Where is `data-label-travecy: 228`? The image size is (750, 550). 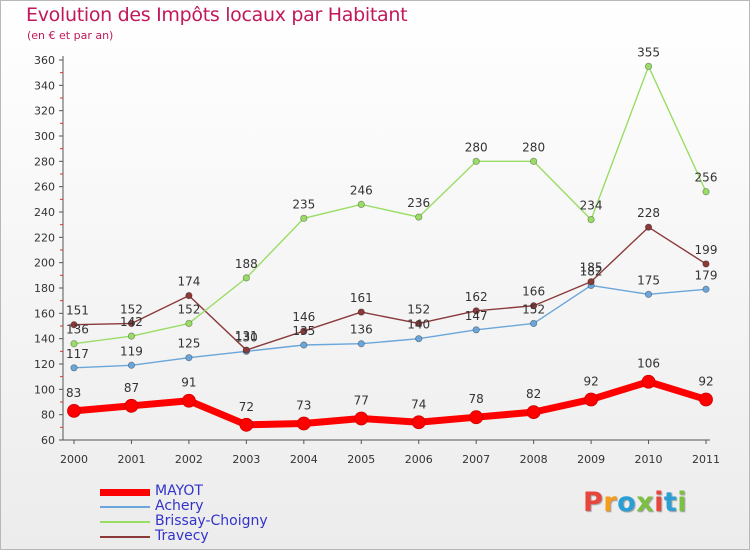
data-label-travecy: 228 is located at coordinates (648, 213).